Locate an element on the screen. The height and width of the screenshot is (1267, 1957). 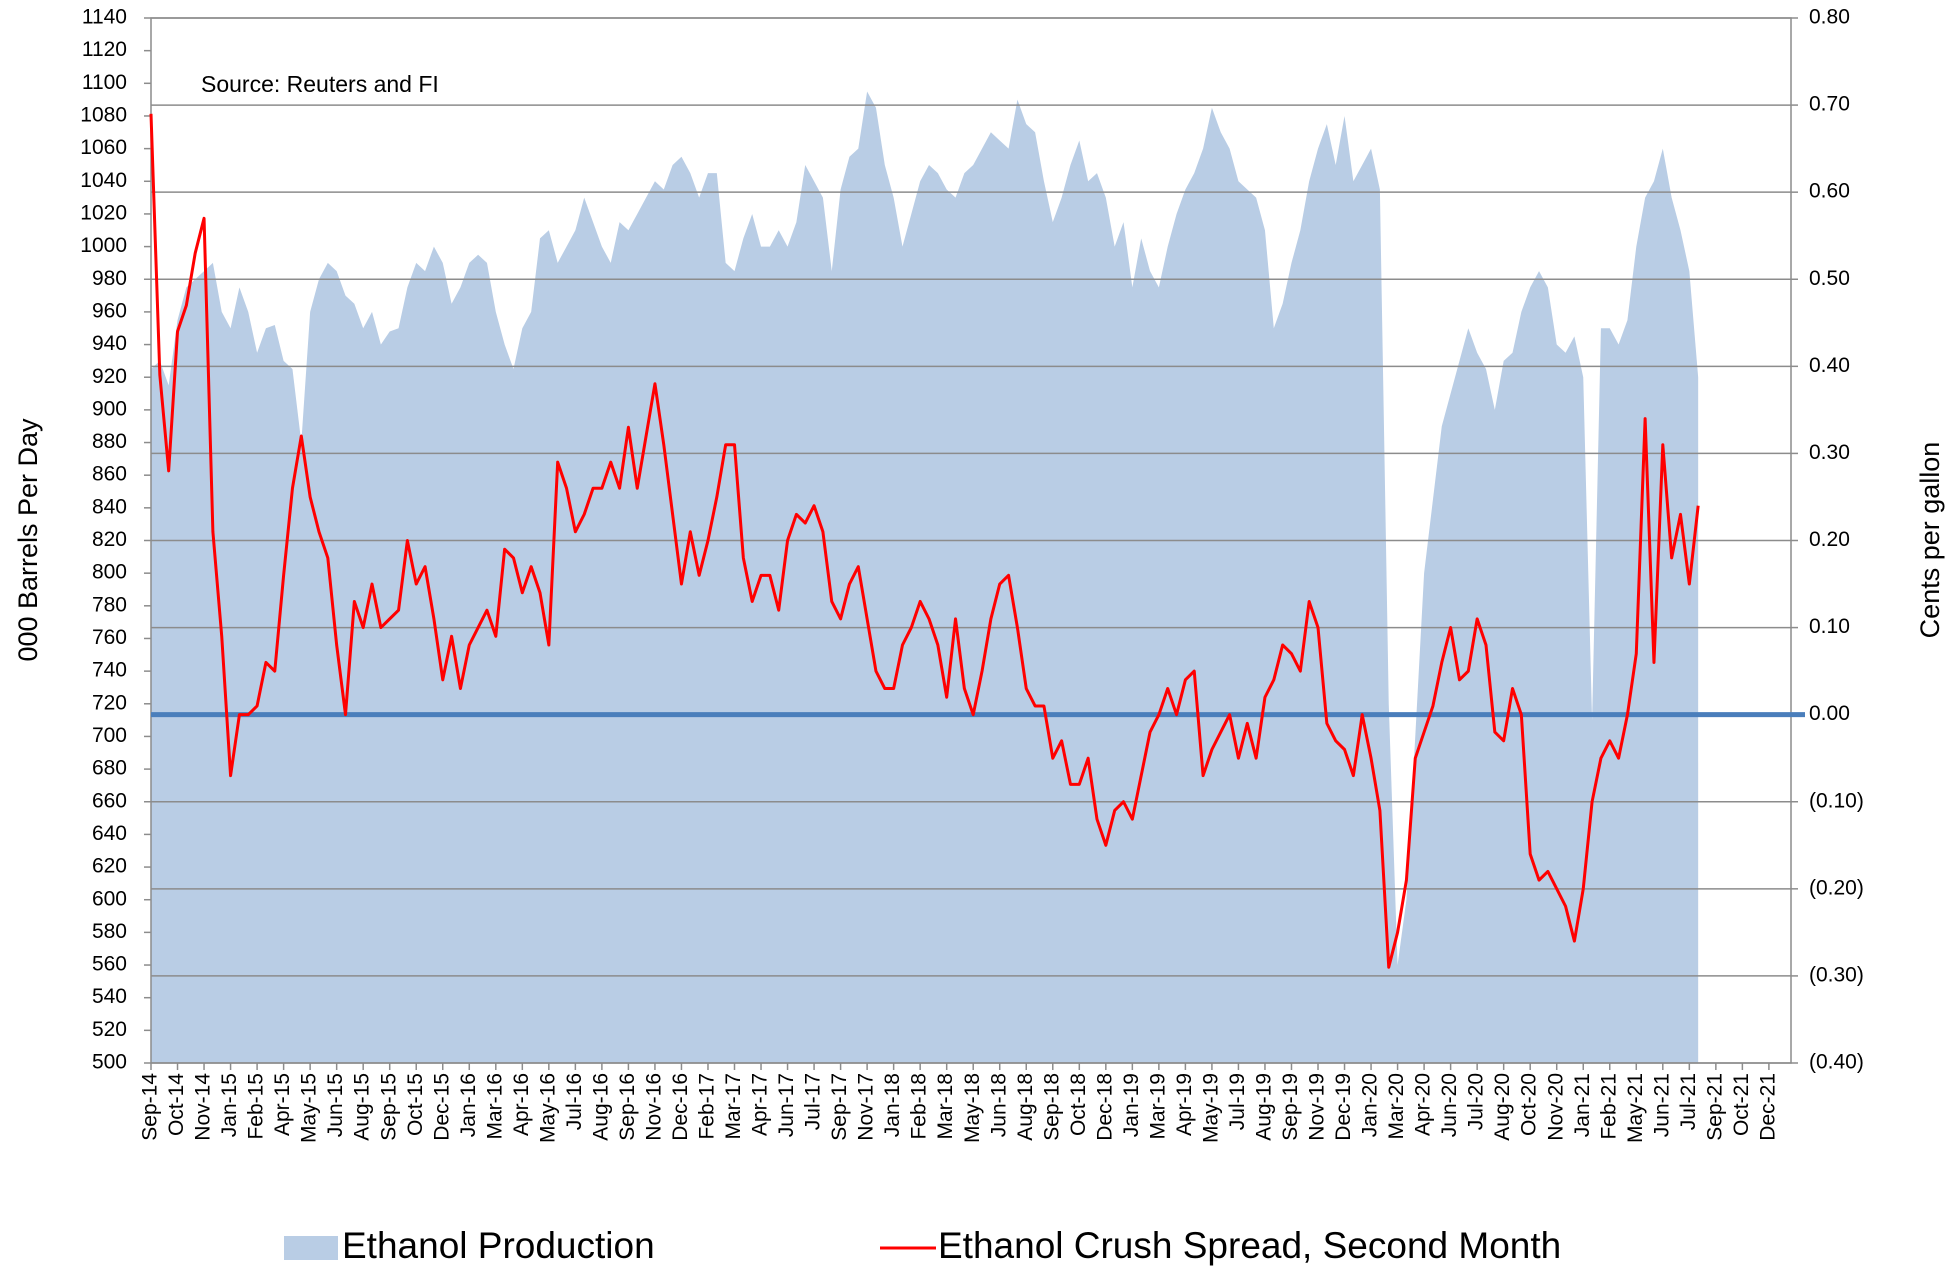
y-tick-label: 960 is located at coordinates (109, 310).